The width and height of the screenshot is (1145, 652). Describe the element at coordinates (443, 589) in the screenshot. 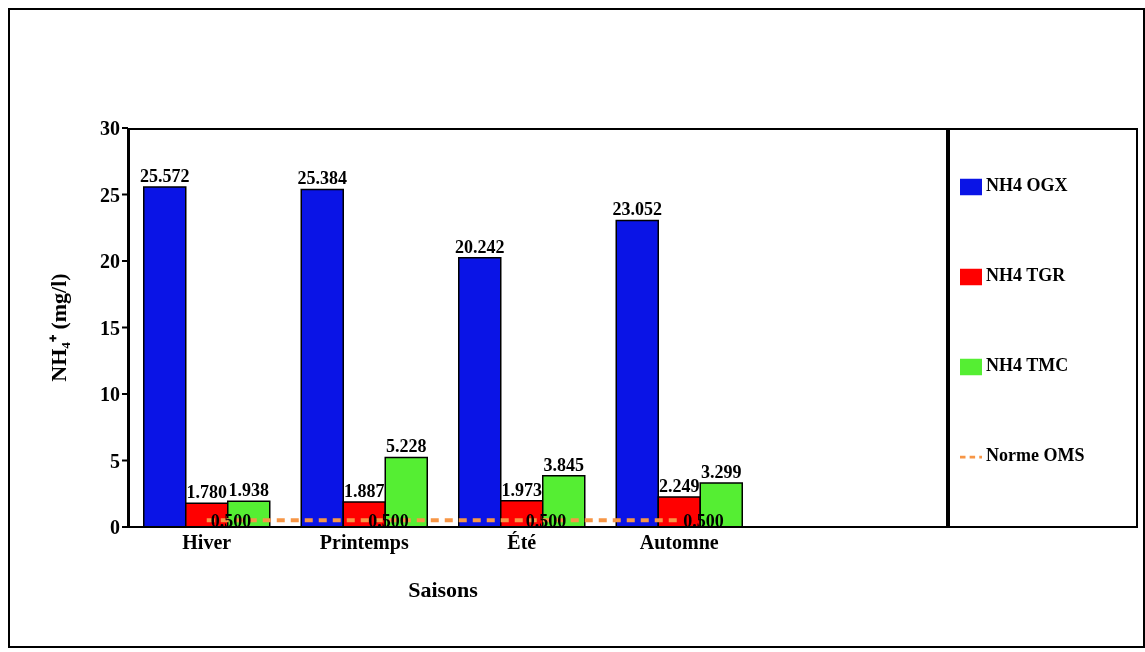

I see `x-axis-title: Saisons` at that location.